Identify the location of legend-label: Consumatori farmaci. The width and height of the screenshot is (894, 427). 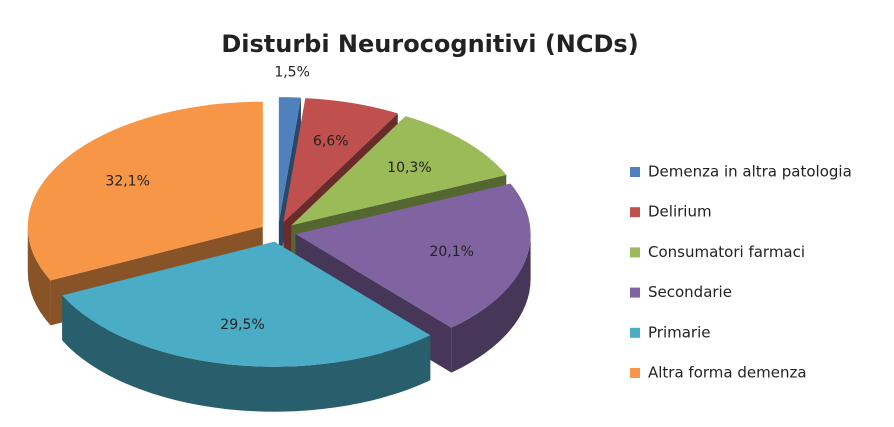
(726, 252).